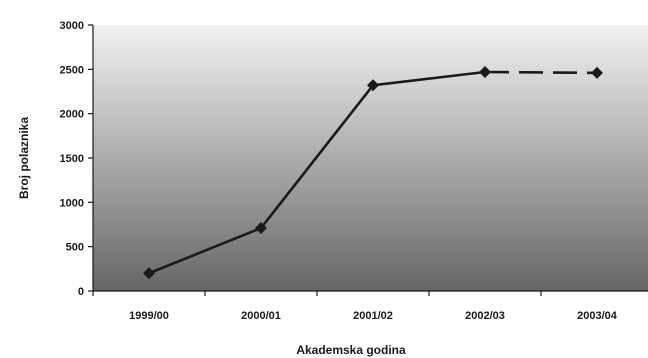 The height and width of the screenshot is (358, 648). Describe the element at coordinates (72, 159) in the screenshot. I see `y-tick-label: 1500` at that location.